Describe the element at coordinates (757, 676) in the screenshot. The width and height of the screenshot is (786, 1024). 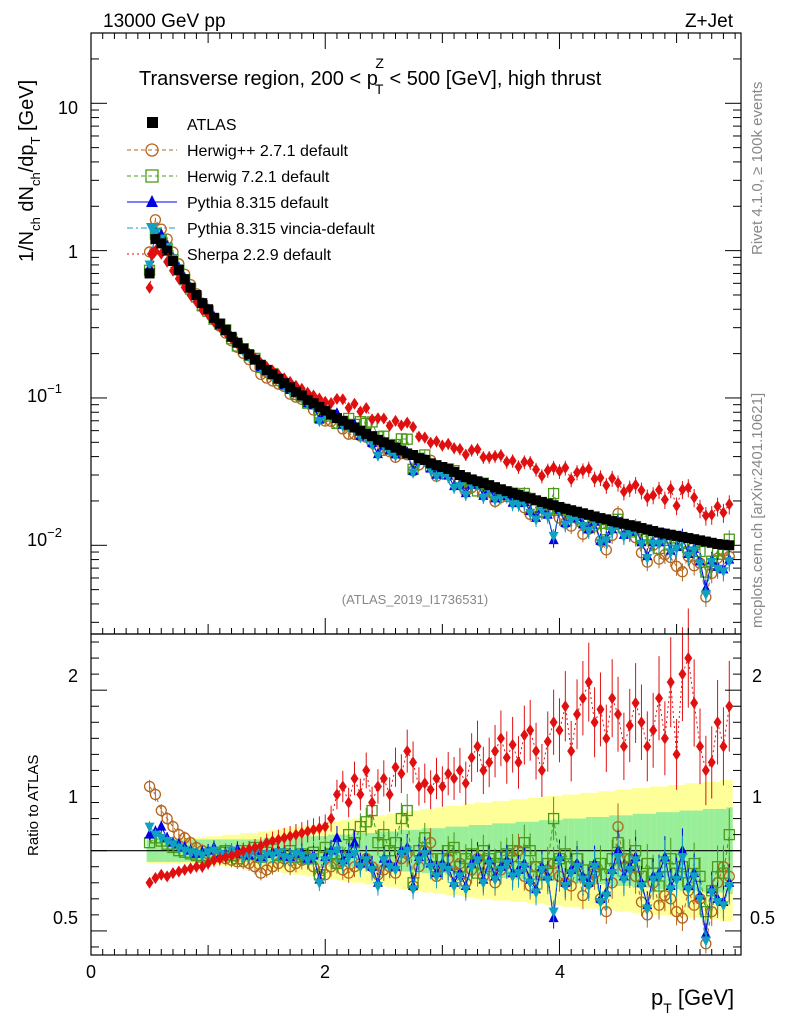
I see `ratio-ytick-2-right: 2` at that location.